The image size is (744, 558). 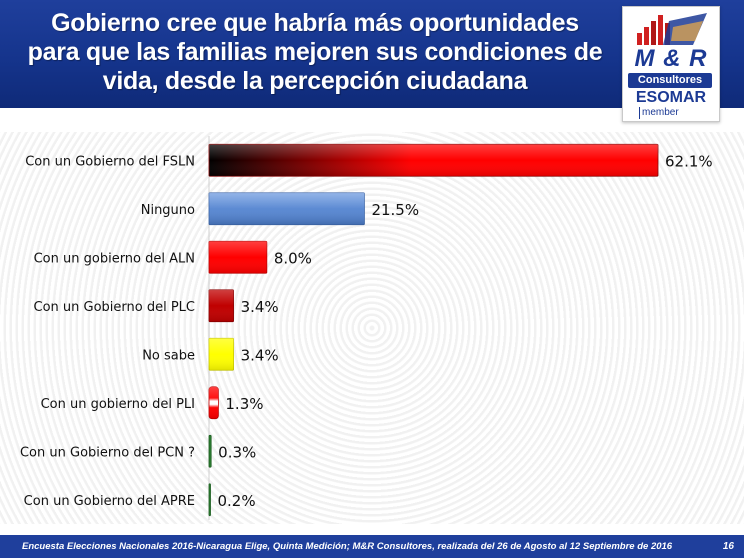 I want to click on value-label-ninguno: 21.5%, so click(x=395, y=210).